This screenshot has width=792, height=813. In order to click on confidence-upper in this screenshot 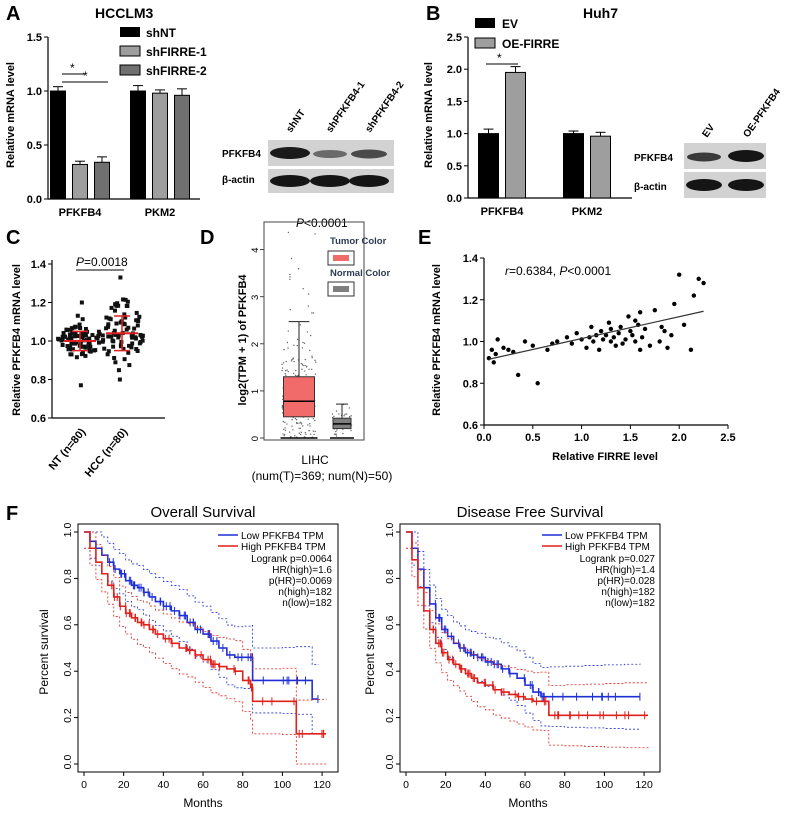, I will do `click(201, 598)`.